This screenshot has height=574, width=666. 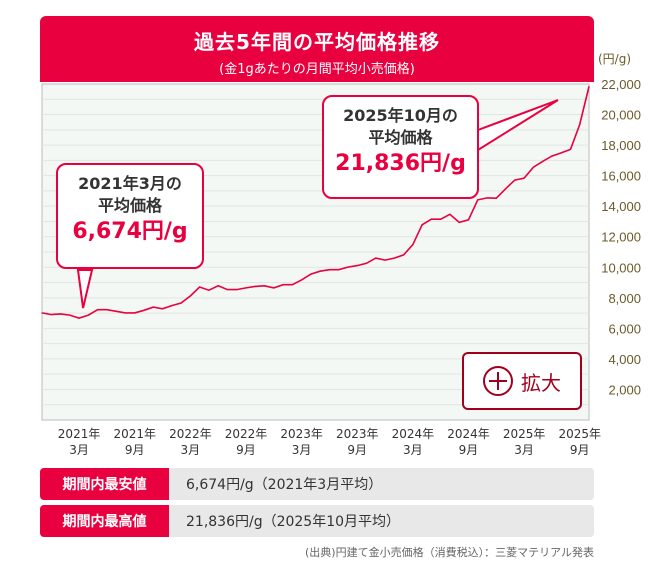 I want to click on zoom-button: 拡大, so click(x=522, y=381).